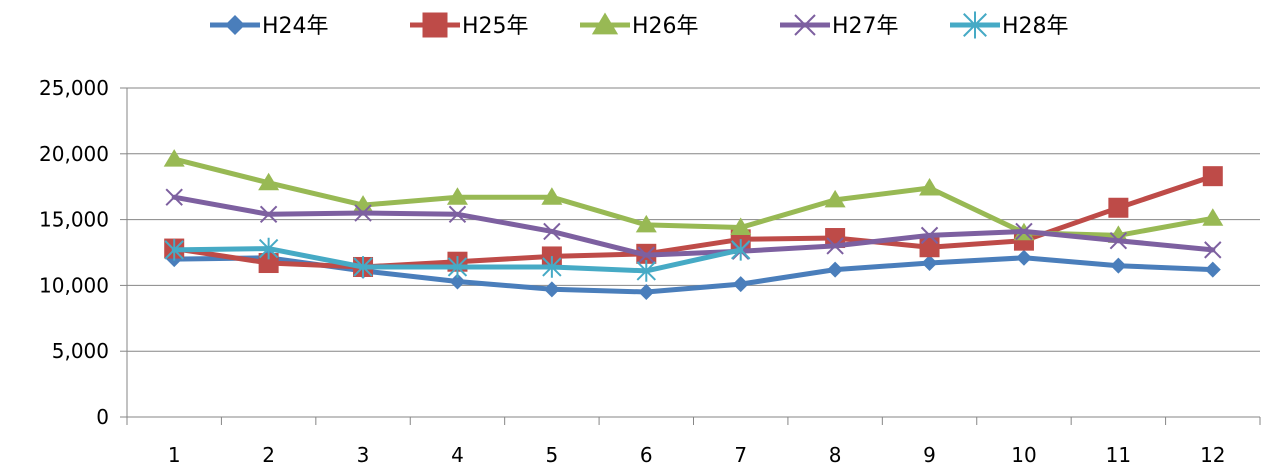  I want to click on x-tick-label: 8, so click(835, 455).